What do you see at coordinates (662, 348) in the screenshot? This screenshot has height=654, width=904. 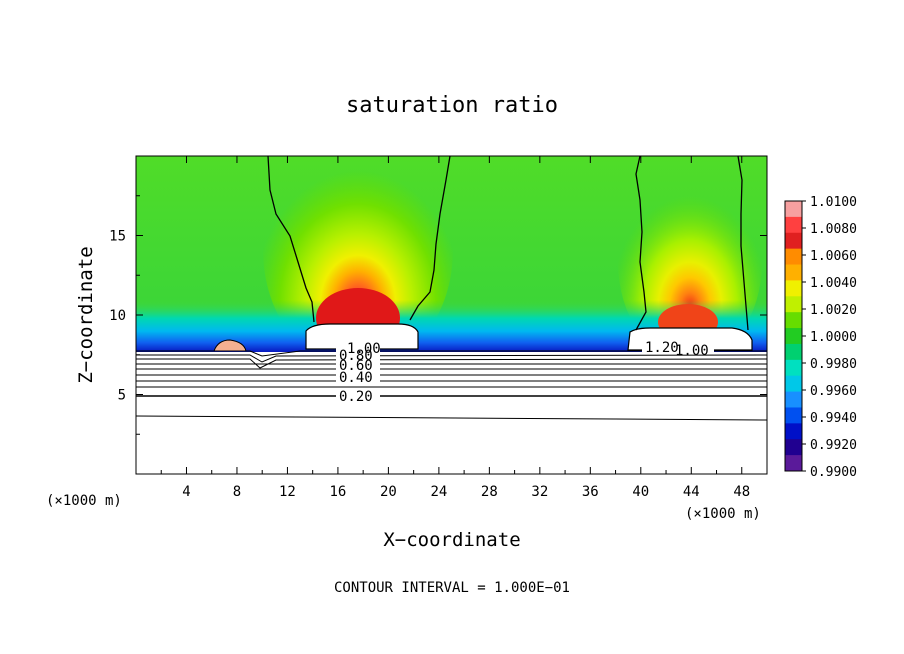 I see `contour-label-6: 1.20` at bounding box center [662, 348].